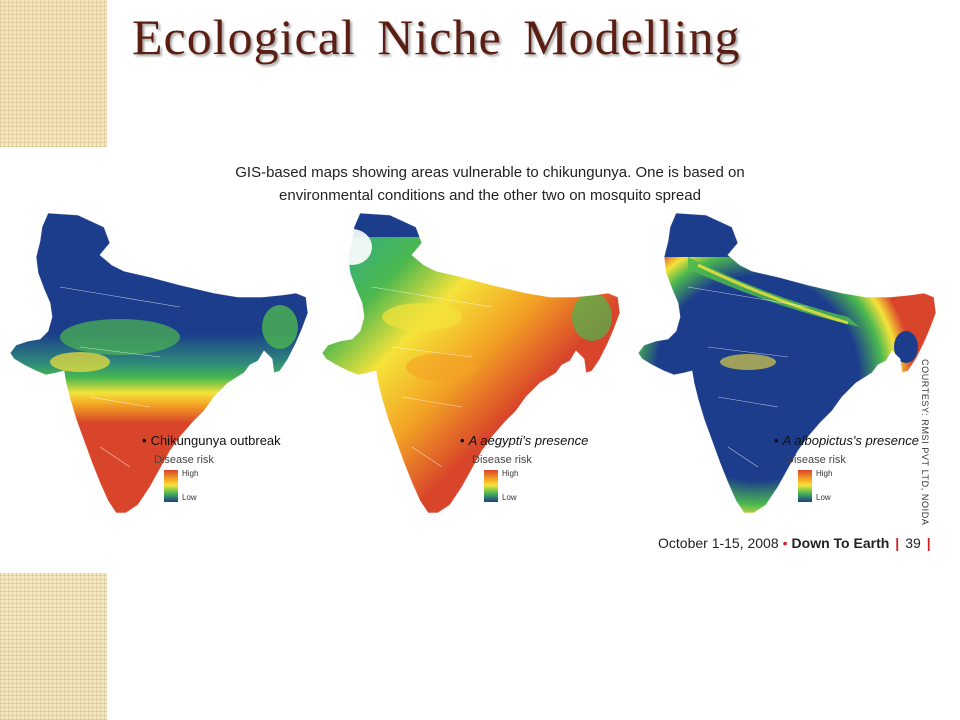 This screenshot has width=960, height=720. Describe the element at coordinates (189, 497) in the screenshot. I see `map-1-legend-low: Low` at that location.